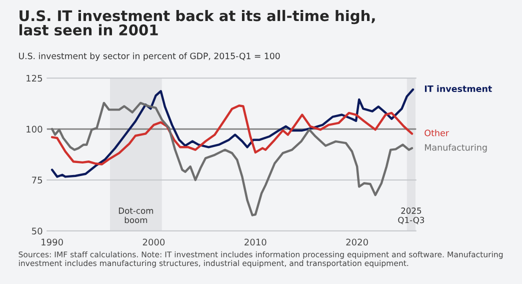 The width and height of the screenshot is (522, 284). I want to click on y-tick-label: 75, so click(37, 180).